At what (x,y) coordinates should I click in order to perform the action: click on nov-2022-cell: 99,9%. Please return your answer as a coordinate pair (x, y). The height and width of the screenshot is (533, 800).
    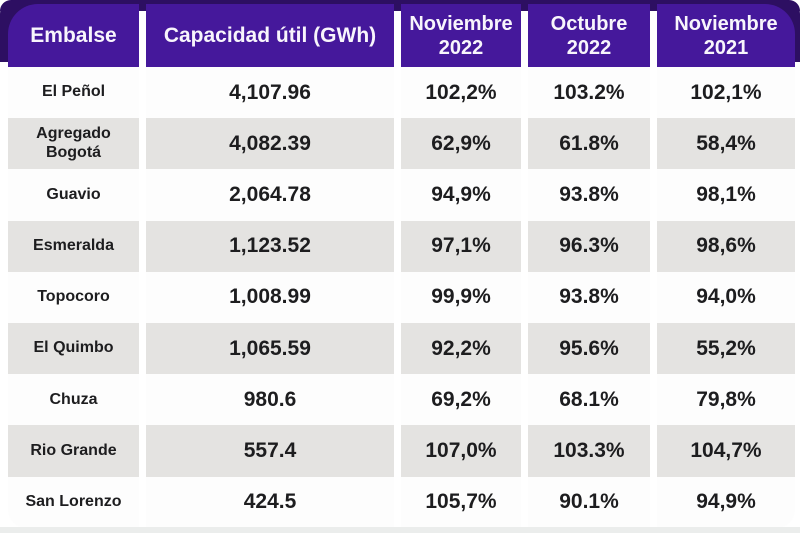
    Looking at the image, I should click on (461, 297).